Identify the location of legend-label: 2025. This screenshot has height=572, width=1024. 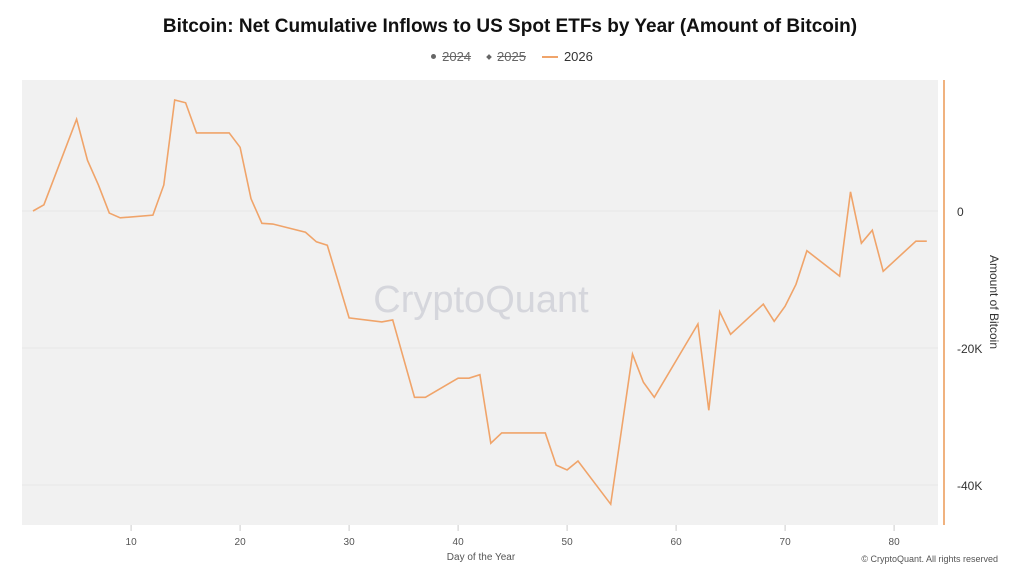
(511, 56).